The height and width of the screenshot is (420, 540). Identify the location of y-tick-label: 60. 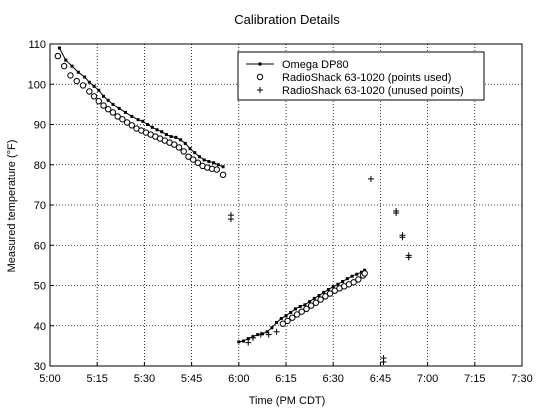
(40, 246).